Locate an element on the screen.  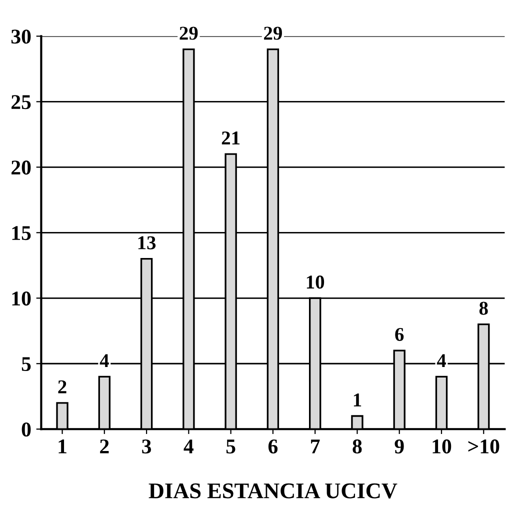
y-tick-label: 0 is located at coordinates (26, 429).